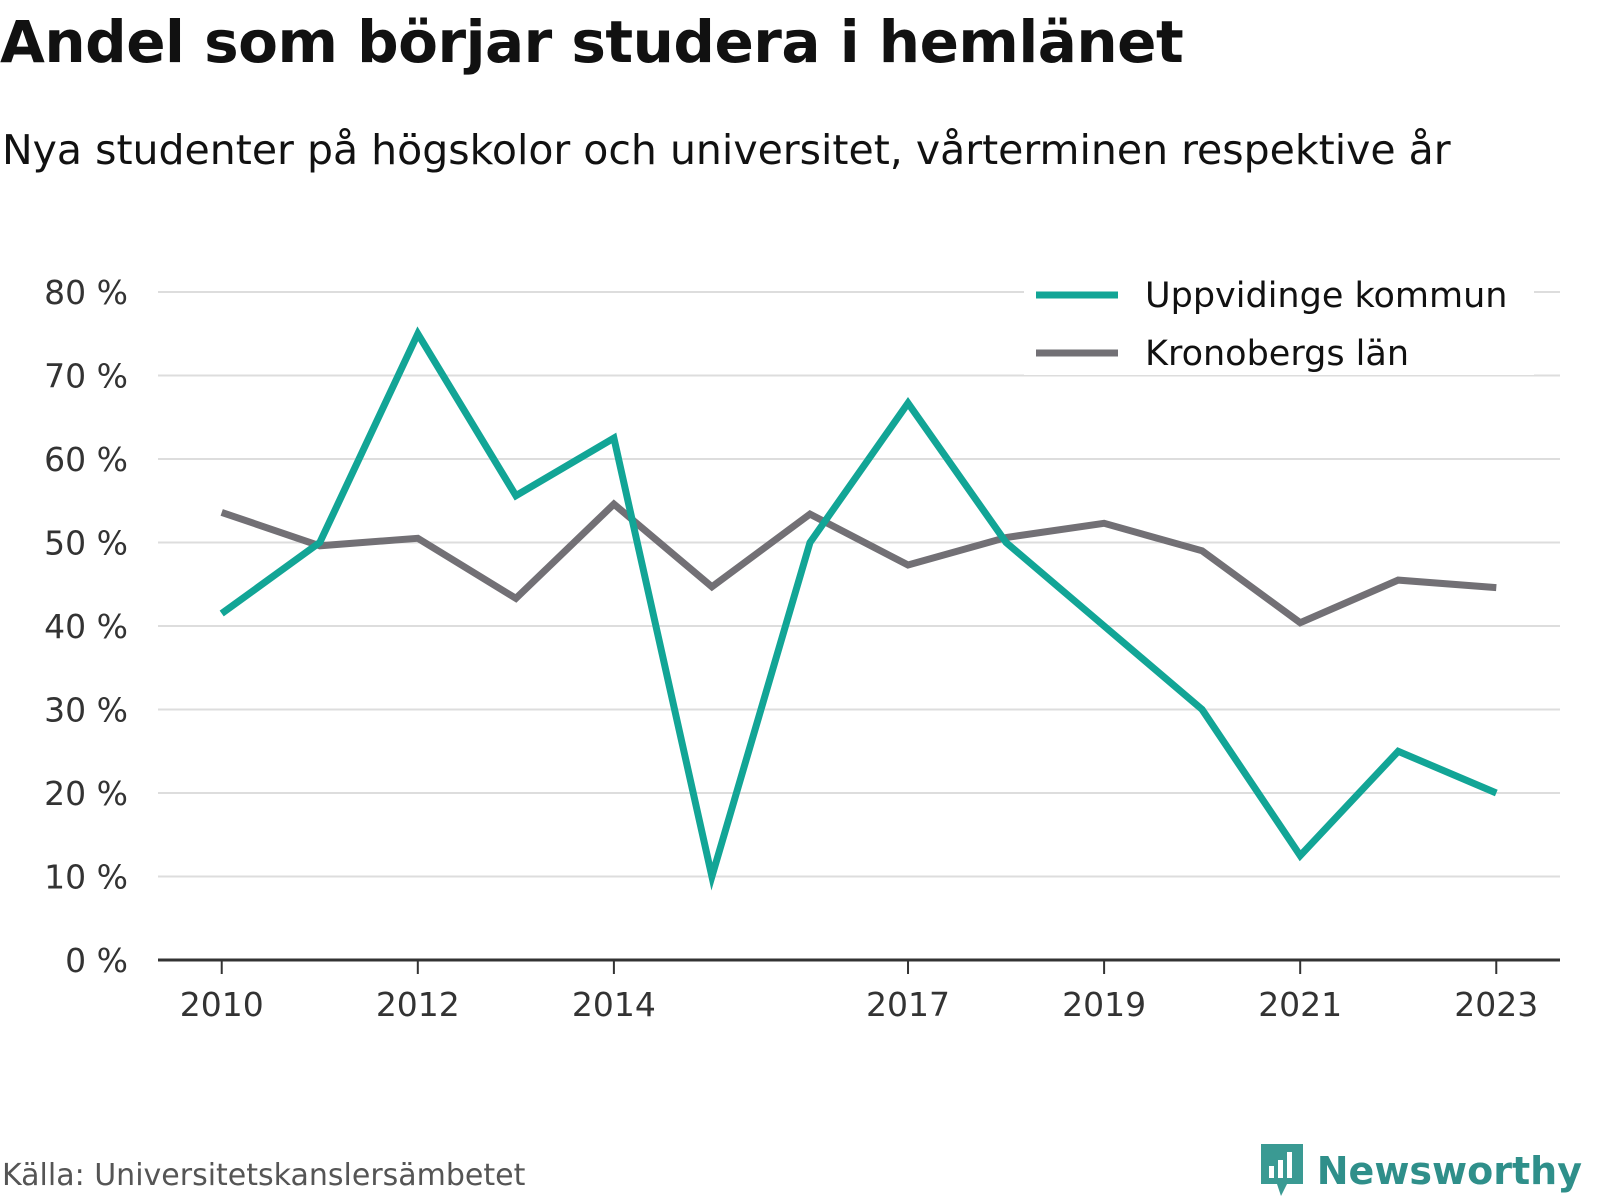 This screenshot has width=1600, height=1202. What do you see at coordinates (263, 1175) in the screenshot?
I see `source-note: Källa: Universitetskanslersämbetet` at bounding box center [263, 1175].